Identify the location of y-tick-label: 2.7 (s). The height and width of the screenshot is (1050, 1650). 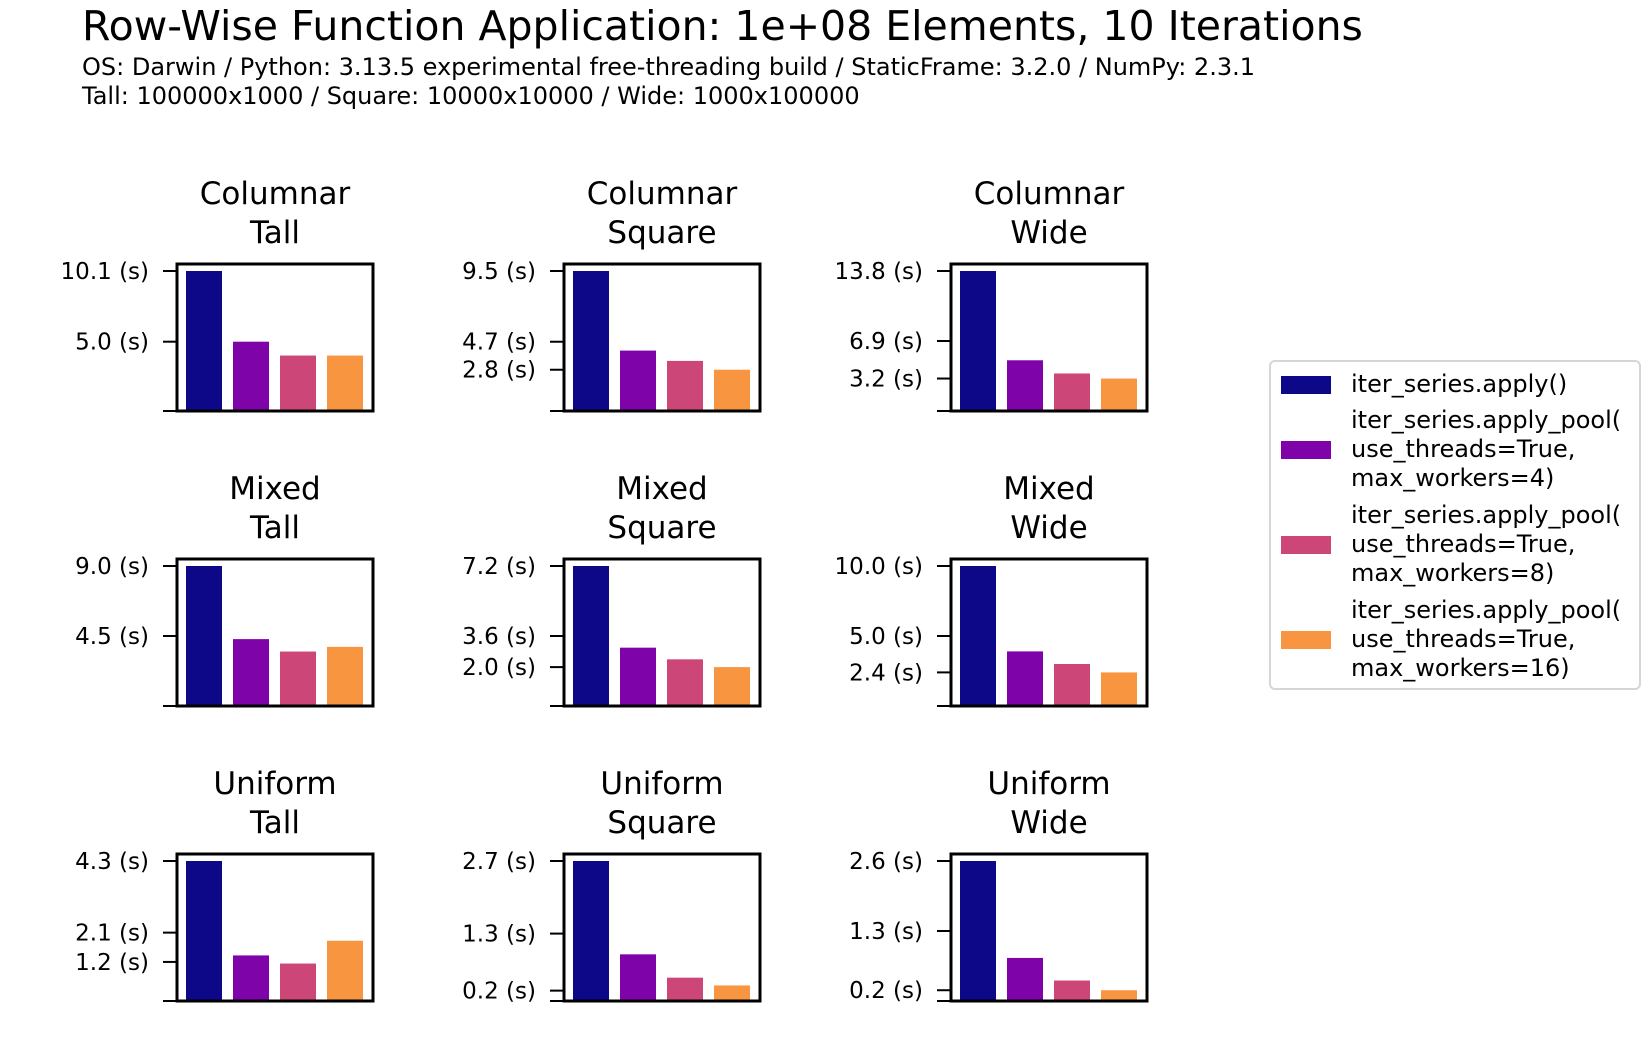
(499, 862).